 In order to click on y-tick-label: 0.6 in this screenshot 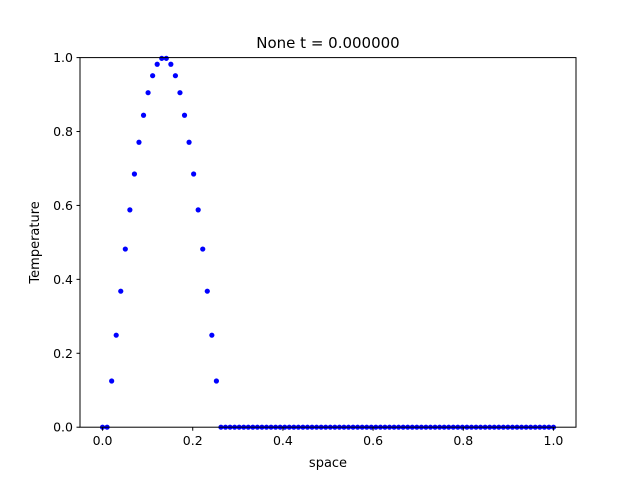, I will do `click(63, 205)`.